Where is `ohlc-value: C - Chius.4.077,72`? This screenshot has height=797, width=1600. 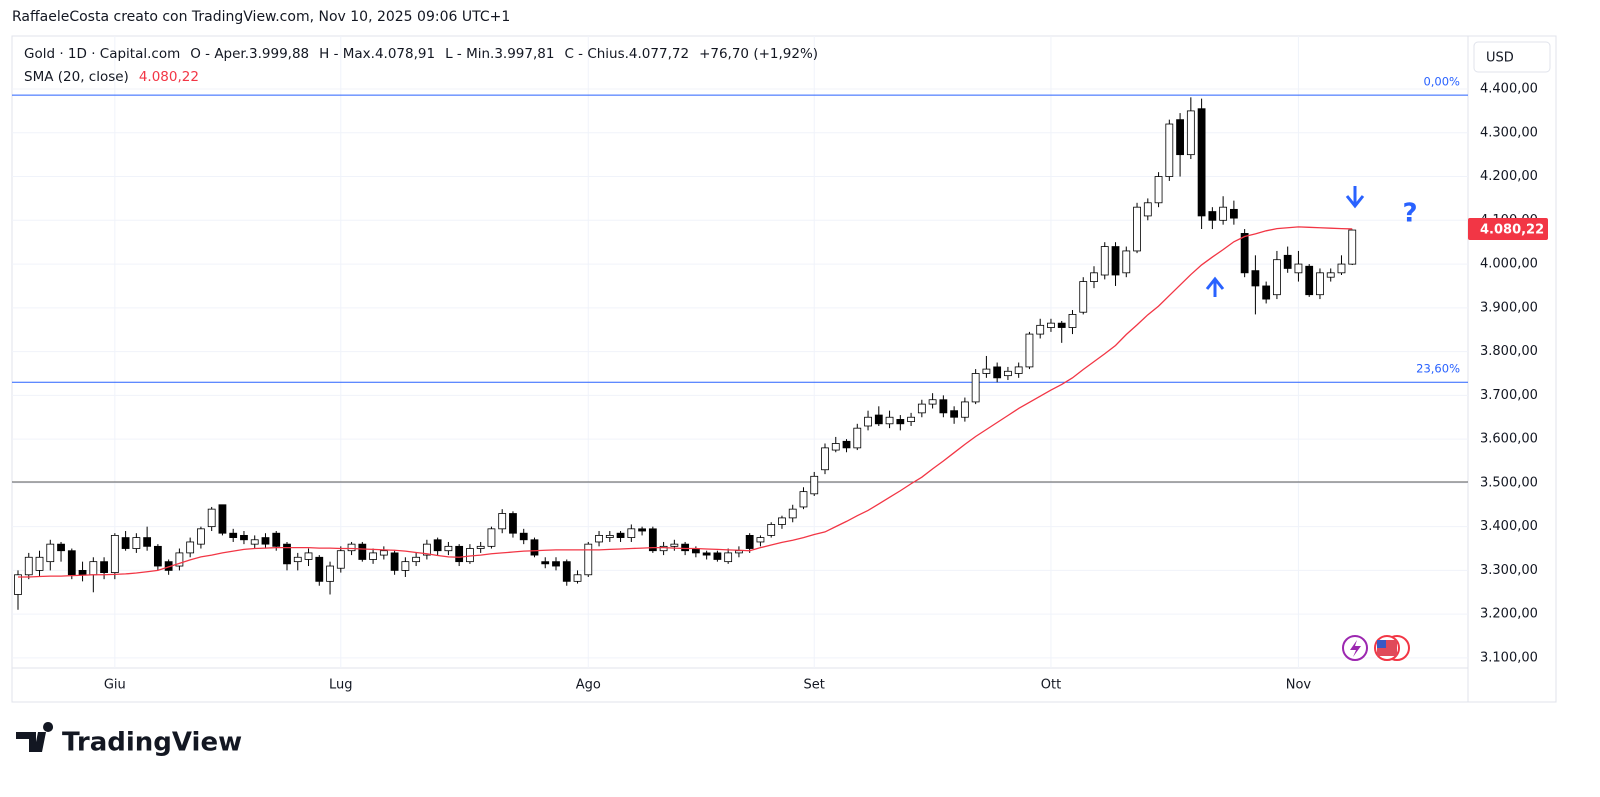 ohlc-value: C - Chius.4.077,72 is located at coordinates (627, 54).